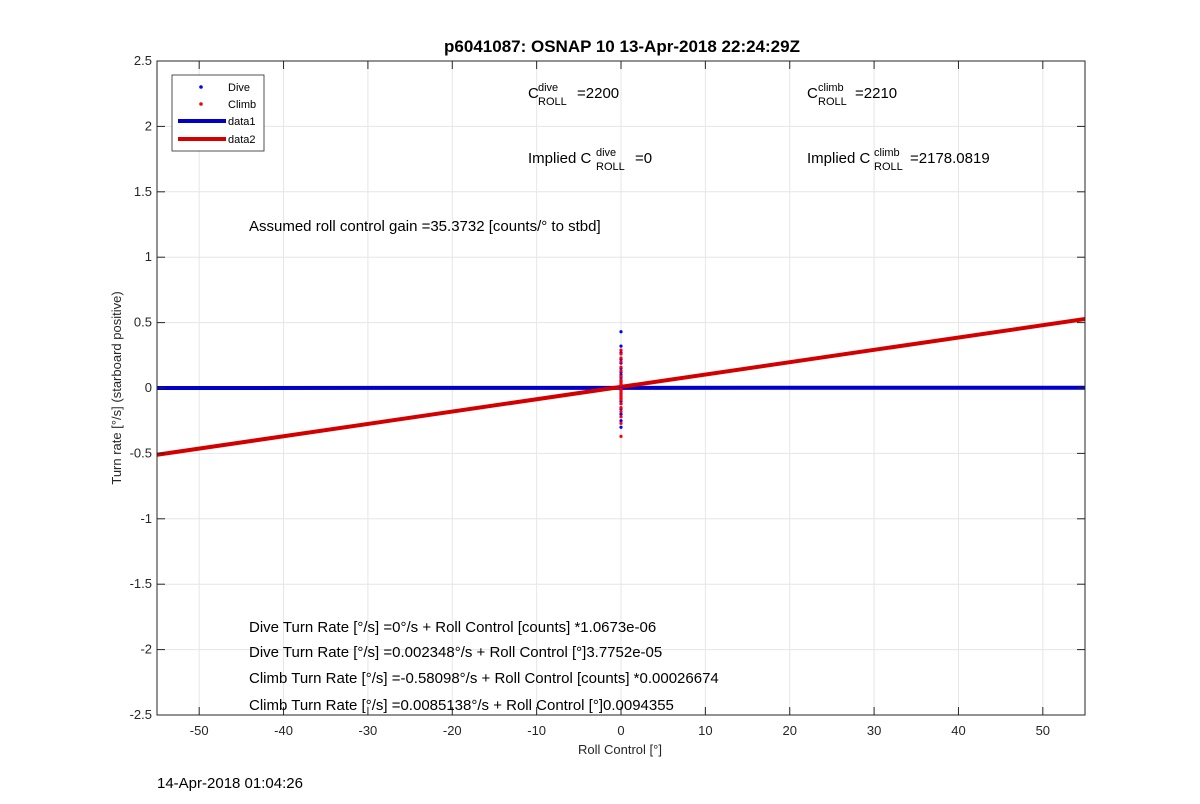 The image size is (1200, 804). Describe the element at coordinates (536, 730) in the screenshot. I see `x-tick-label: -10` at that location.